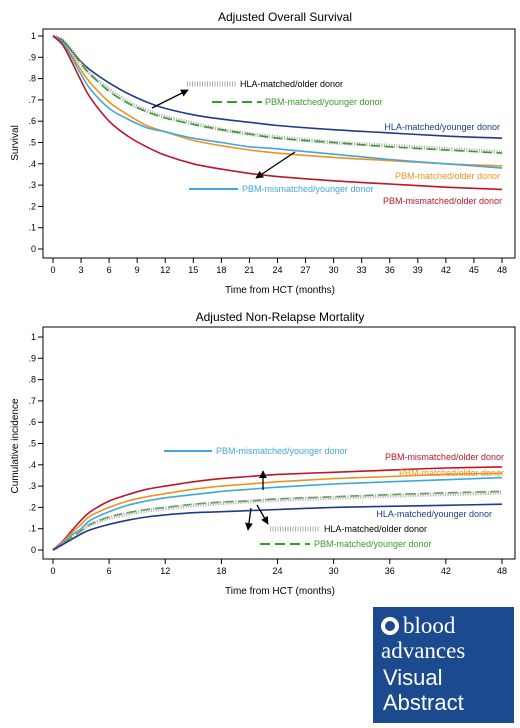 This screenshot has width=520, height=728. What do you see at coordinates (474, 270) in the screenshot?
I see `x-tick-label: 45` at bounding box center [474, 270].